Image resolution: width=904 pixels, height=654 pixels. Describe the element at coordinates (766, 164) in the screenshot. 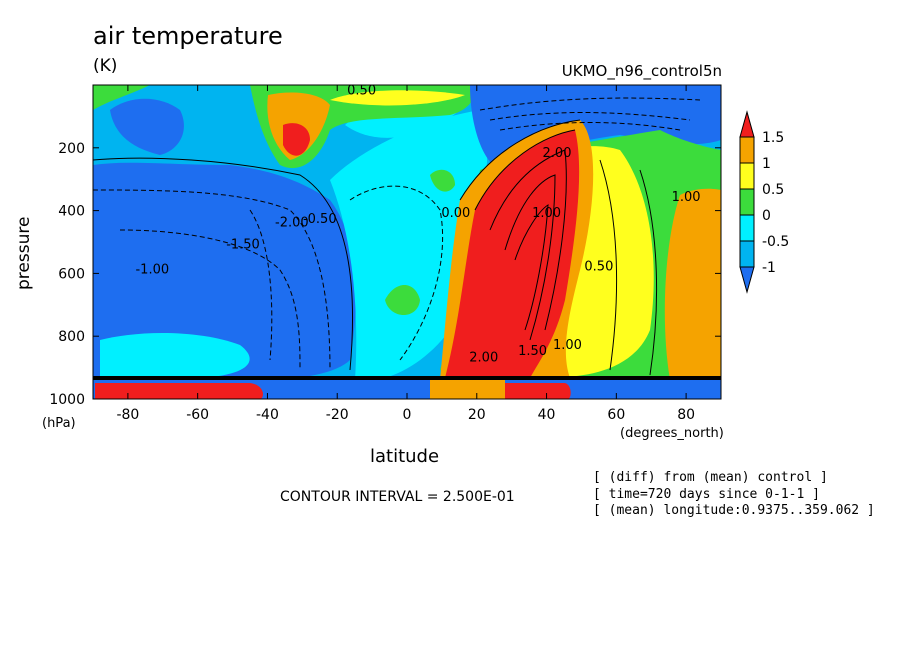

I see `colorbar-label: 1` at that location.